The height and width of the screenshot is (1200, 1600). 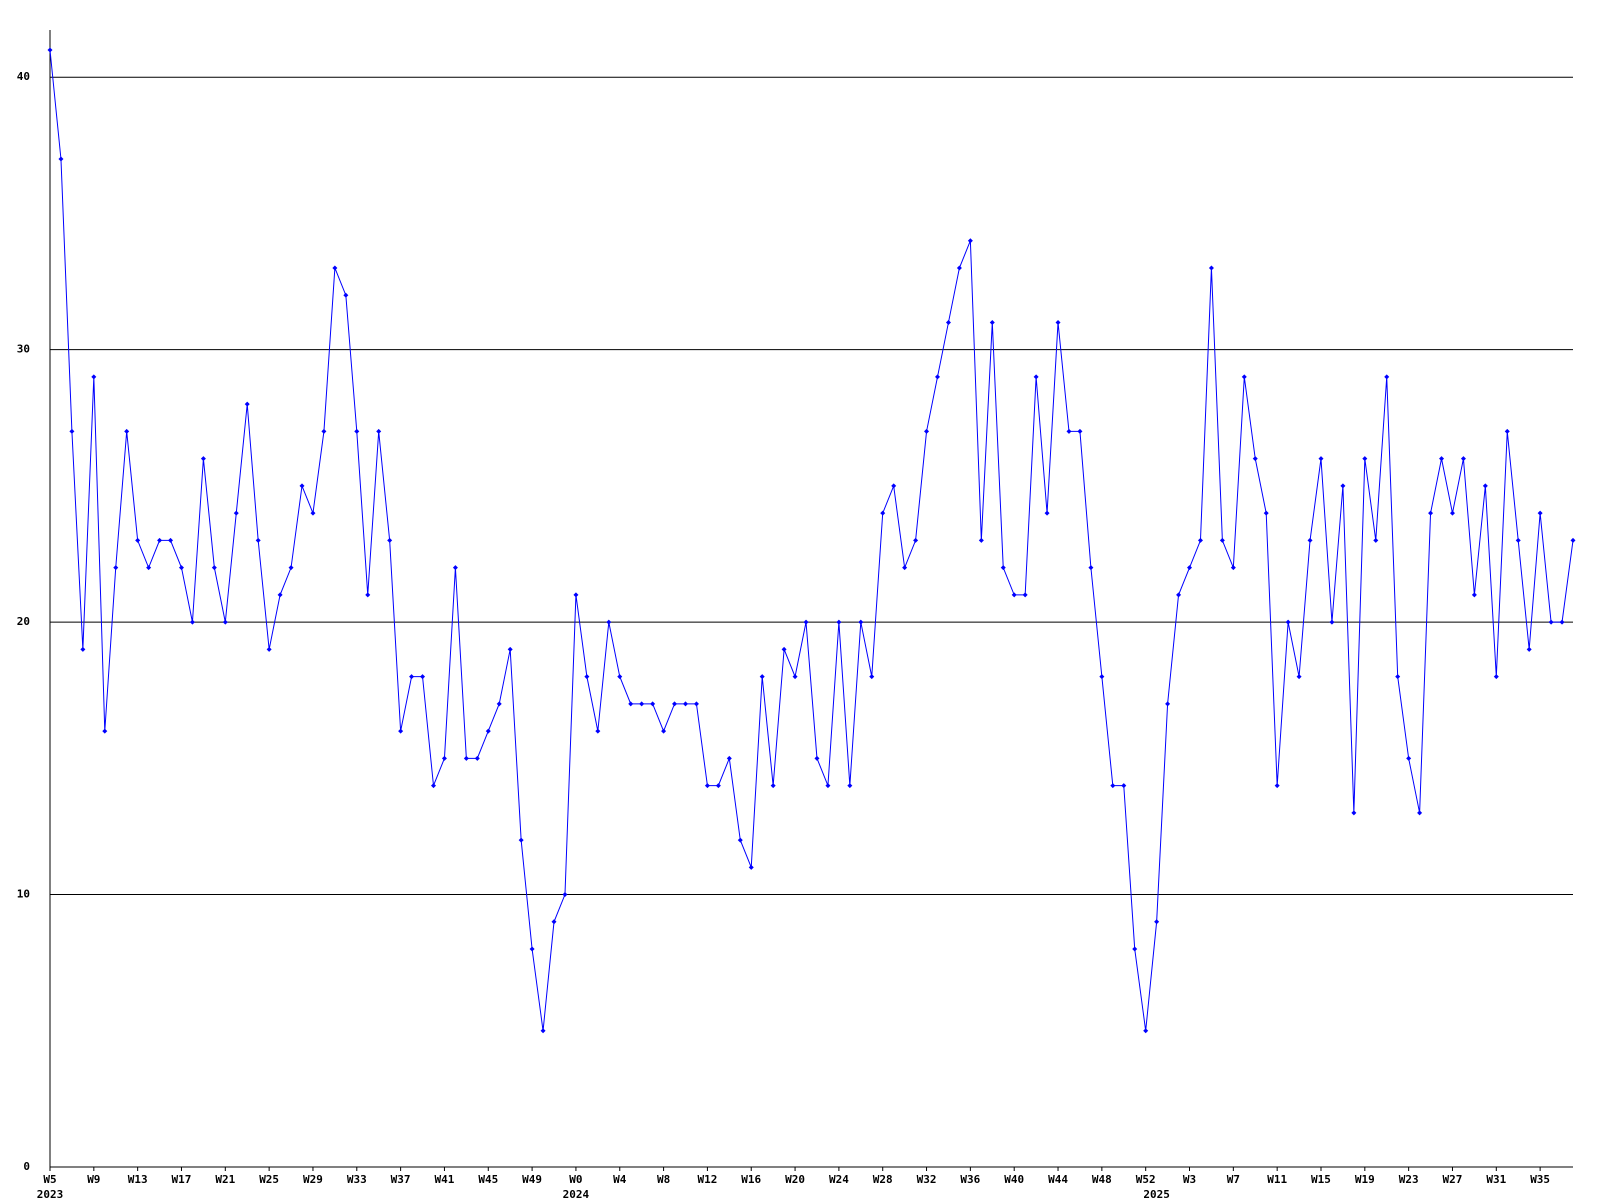 What do you see at coordinates (488, 1179) in the screenshot?
I see `x-tick-label: W45` at bounding box center [488, 1179].